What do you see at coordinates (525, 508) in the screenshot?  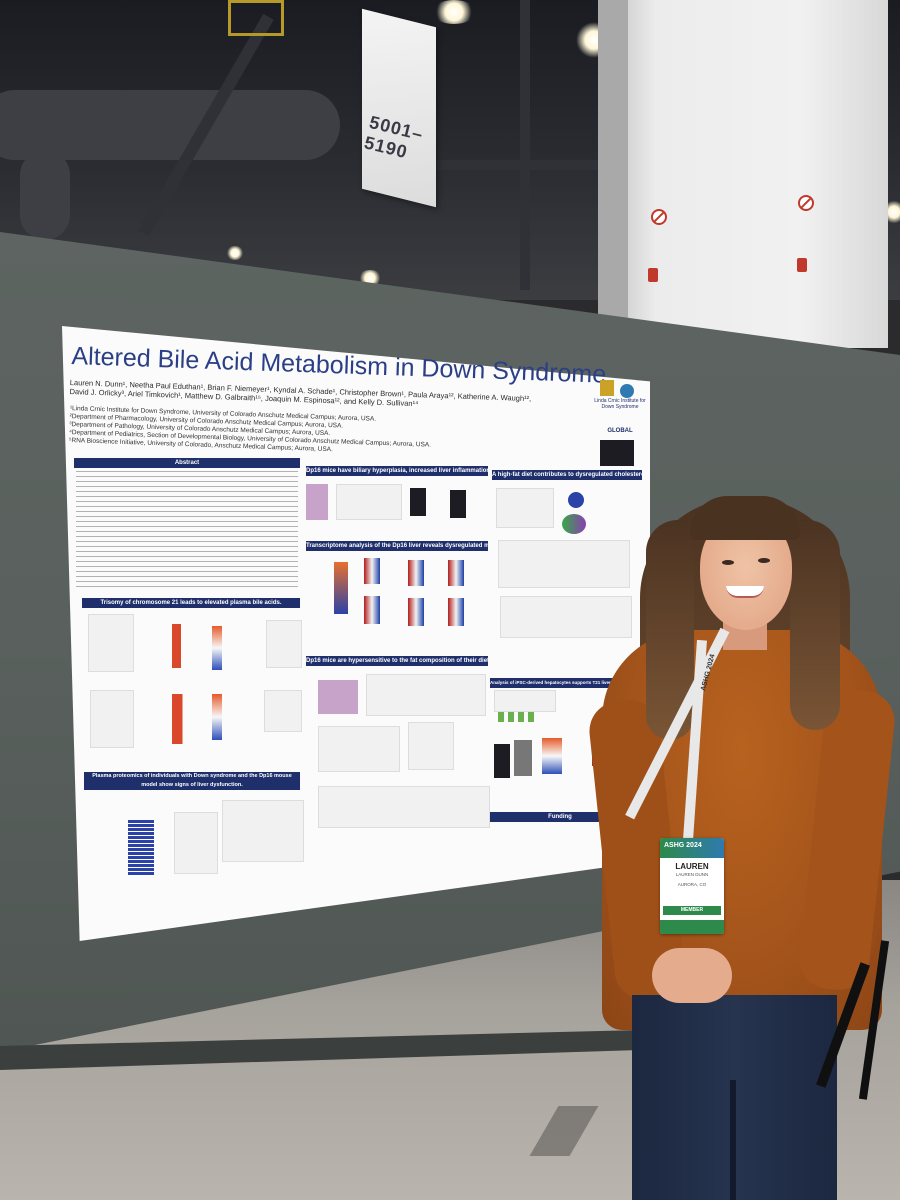 I see `figure-volcano-plots` at bounding box center [525, 508].